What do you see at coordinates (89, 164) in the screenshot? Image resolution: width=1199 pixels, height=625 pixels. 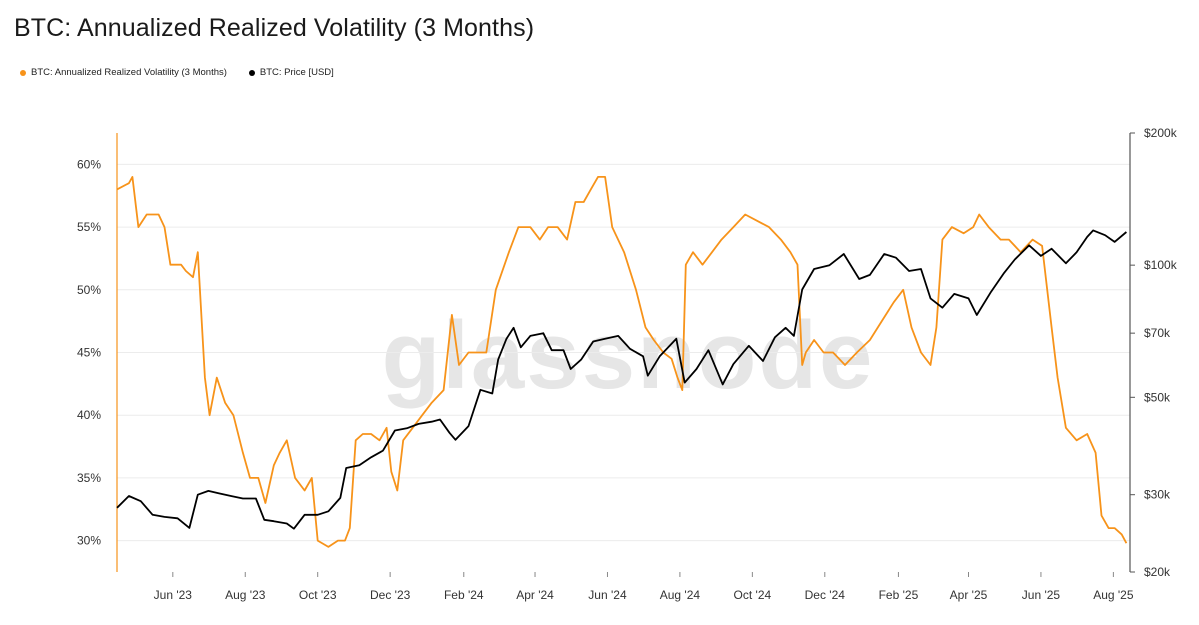 I see `y-left-tick-label: 60%` at bounding box center [89, 164].